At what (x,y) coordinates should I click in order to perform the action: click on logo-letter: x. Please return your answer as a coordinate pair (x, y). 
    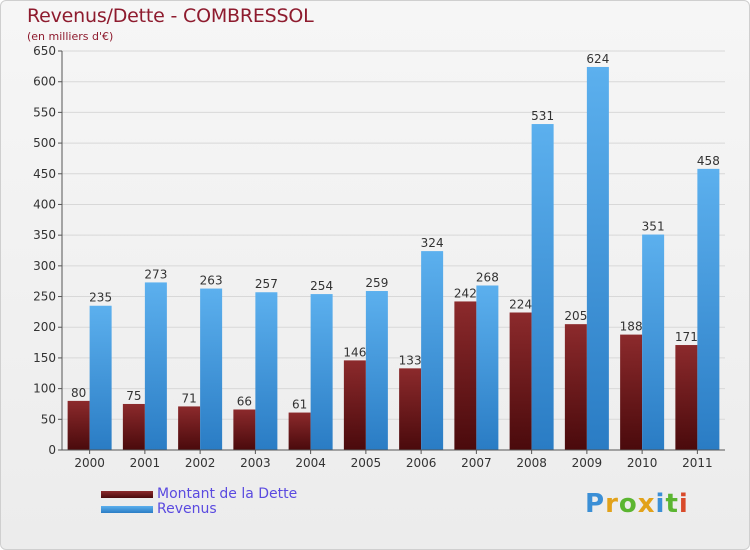
    Looking at the image, I should click on (646, 504).